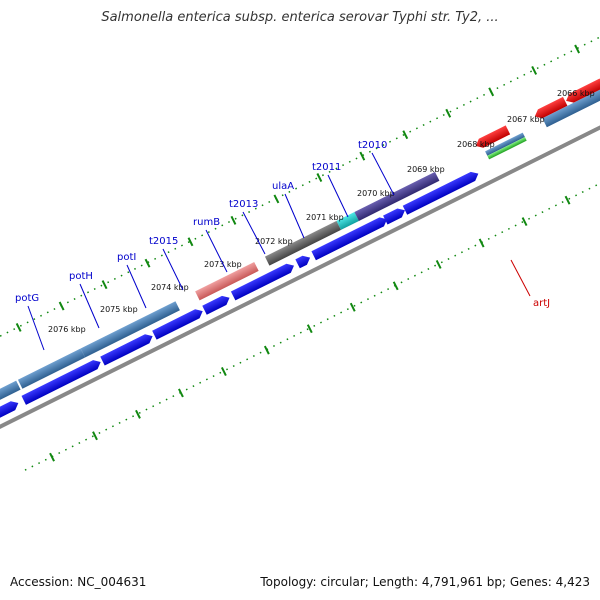  I want to click on gene-label-t2011: t2011, so click(326, 167).